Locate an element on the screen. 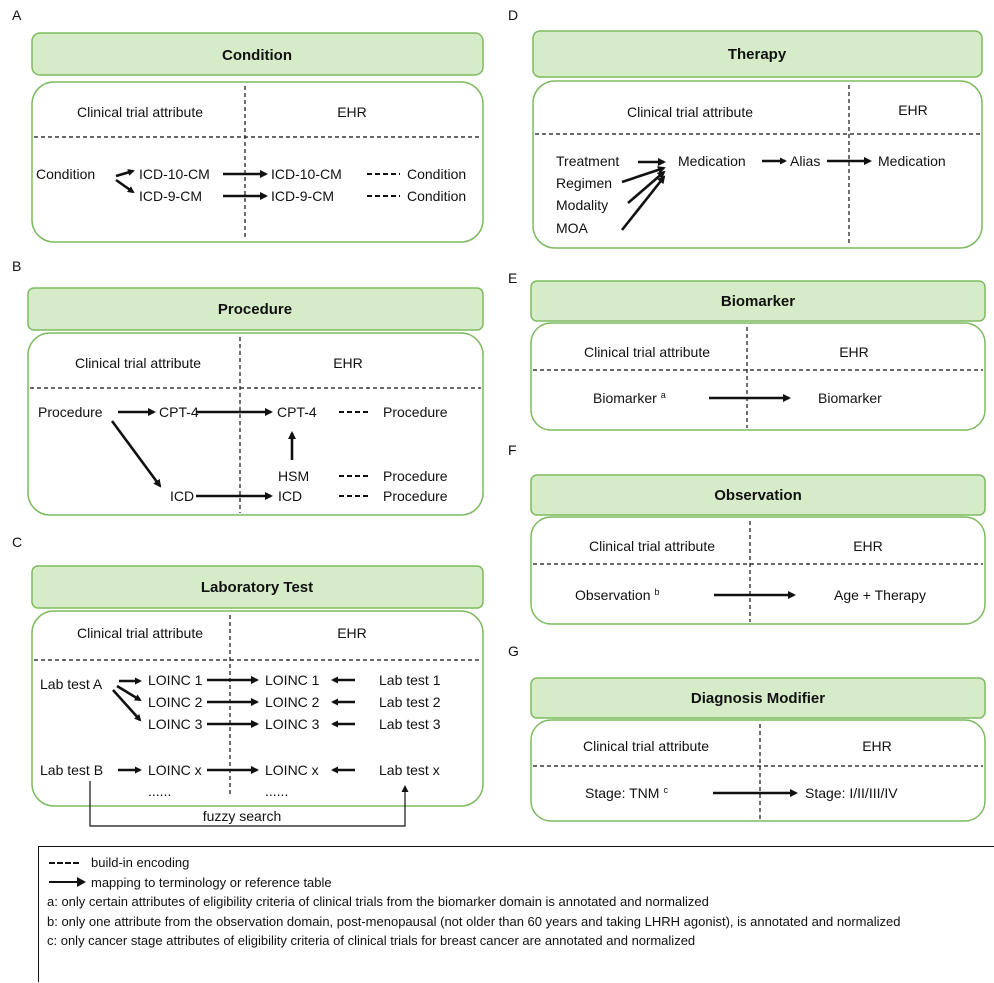 Image resolution: width=994 pixels, height=983 pixels. lab-title: Laboratory Test is located at coordinates (257, 587).